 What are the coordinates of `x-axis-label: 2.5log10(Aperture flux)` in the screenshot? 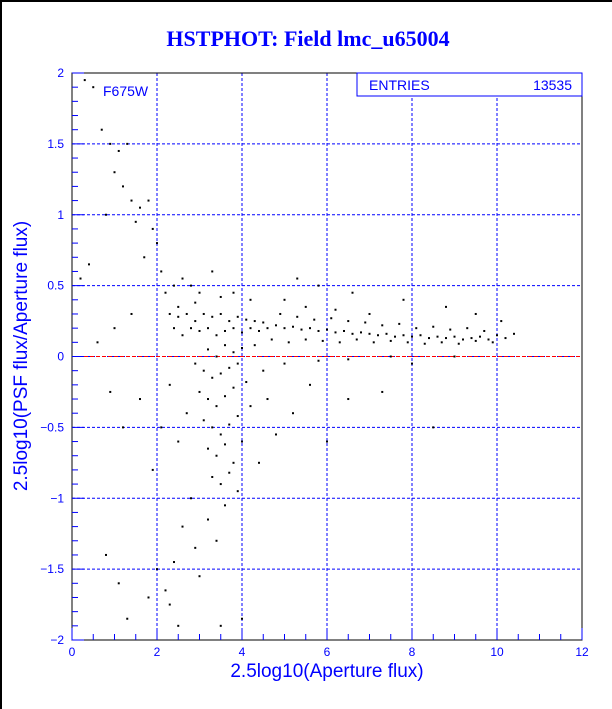 It's located at (326, 671).